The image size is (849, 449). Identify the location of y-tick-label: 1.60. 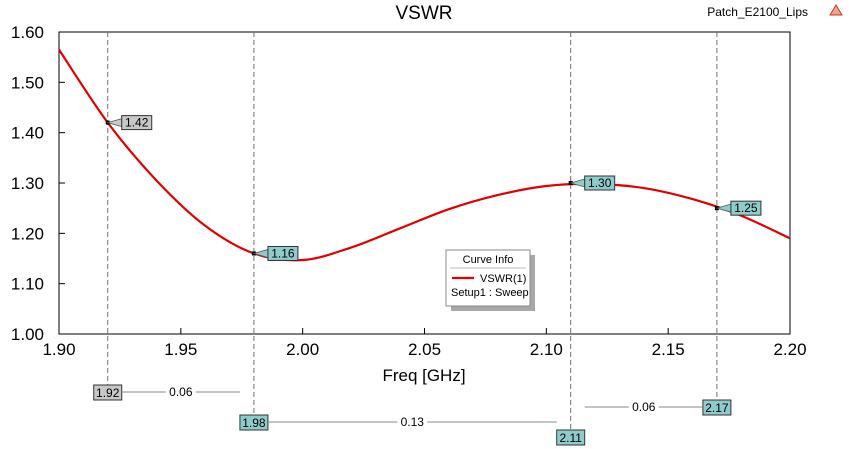
(27, 32).